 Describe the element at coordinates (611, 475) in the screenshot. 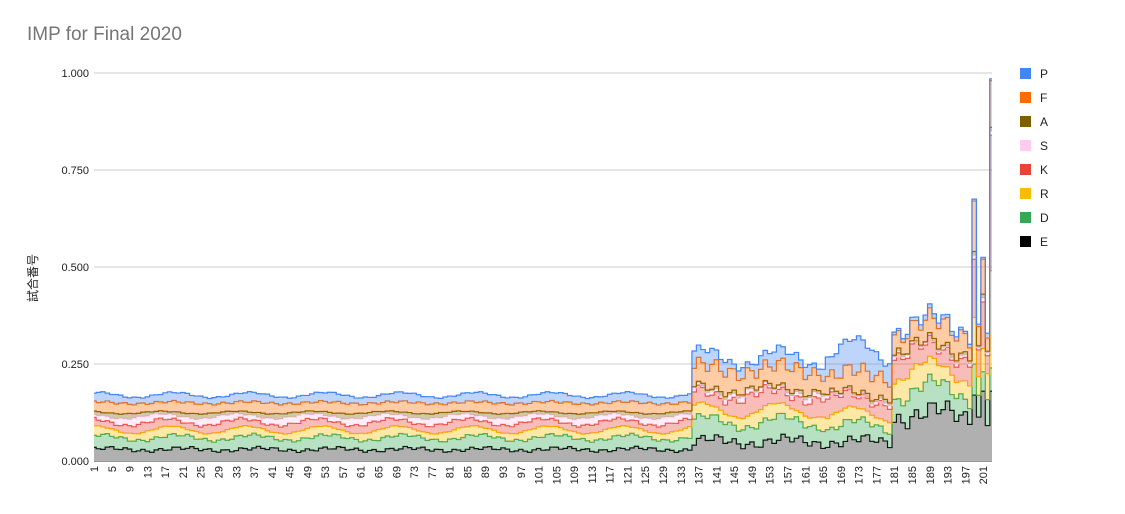

I see `x-tick-label: 117` at that location.